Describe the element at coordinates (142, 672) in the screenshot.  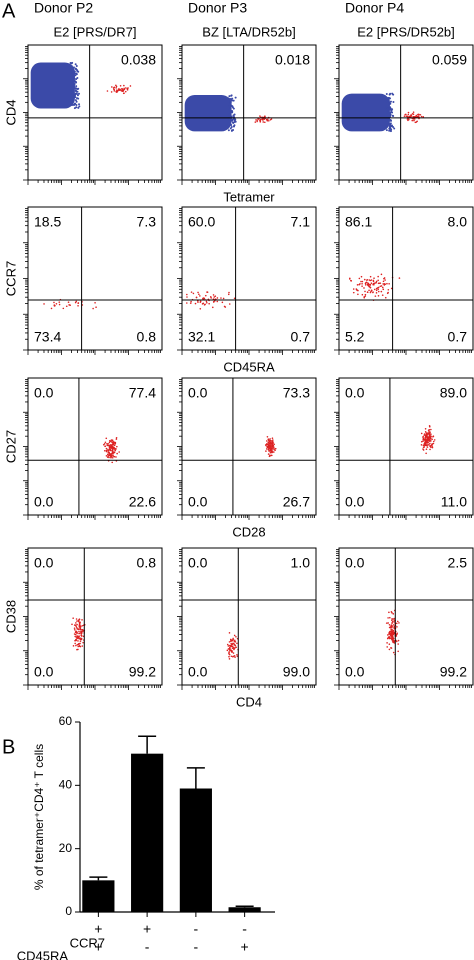
I see `quadrant-percent: 99.2` at that location.